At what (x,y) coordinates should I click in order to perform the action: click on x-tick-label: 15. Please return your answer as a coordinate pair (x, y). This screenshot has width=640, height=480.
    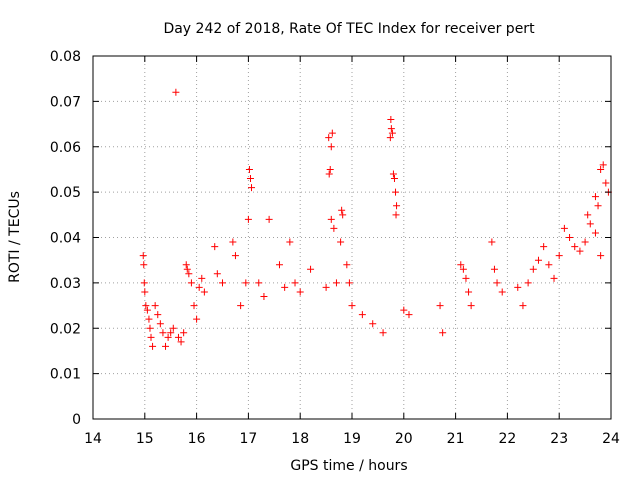
    Looking at the image, I should click on (145, 439).